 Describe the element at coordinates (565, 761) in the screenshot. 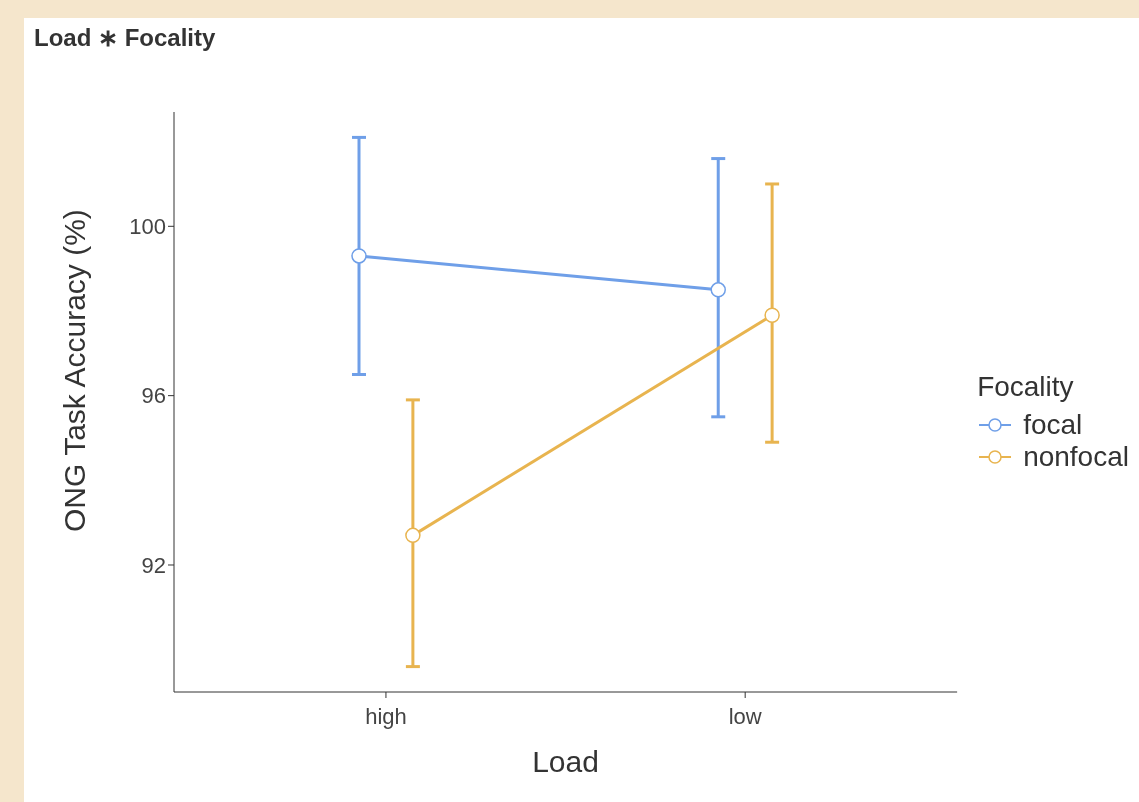

I see `x-axis-title: Load` at that location.